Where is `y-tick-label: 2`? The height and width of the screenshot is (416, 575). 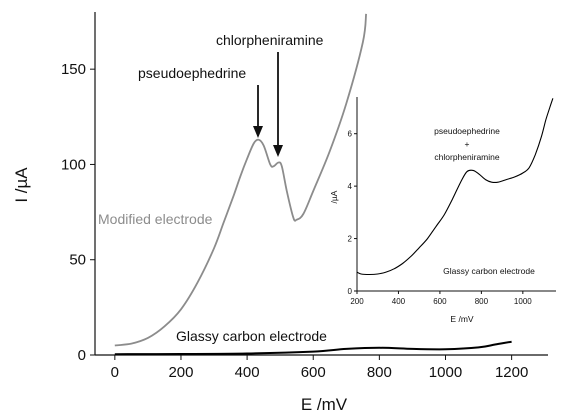 y-tick-label: 2 is located at coordinates (350, 239).